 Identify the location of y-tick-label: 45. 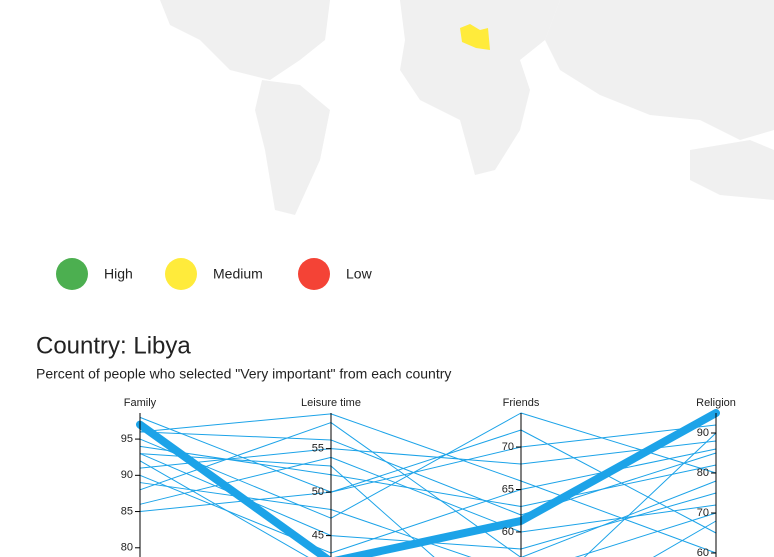
(318, 536).